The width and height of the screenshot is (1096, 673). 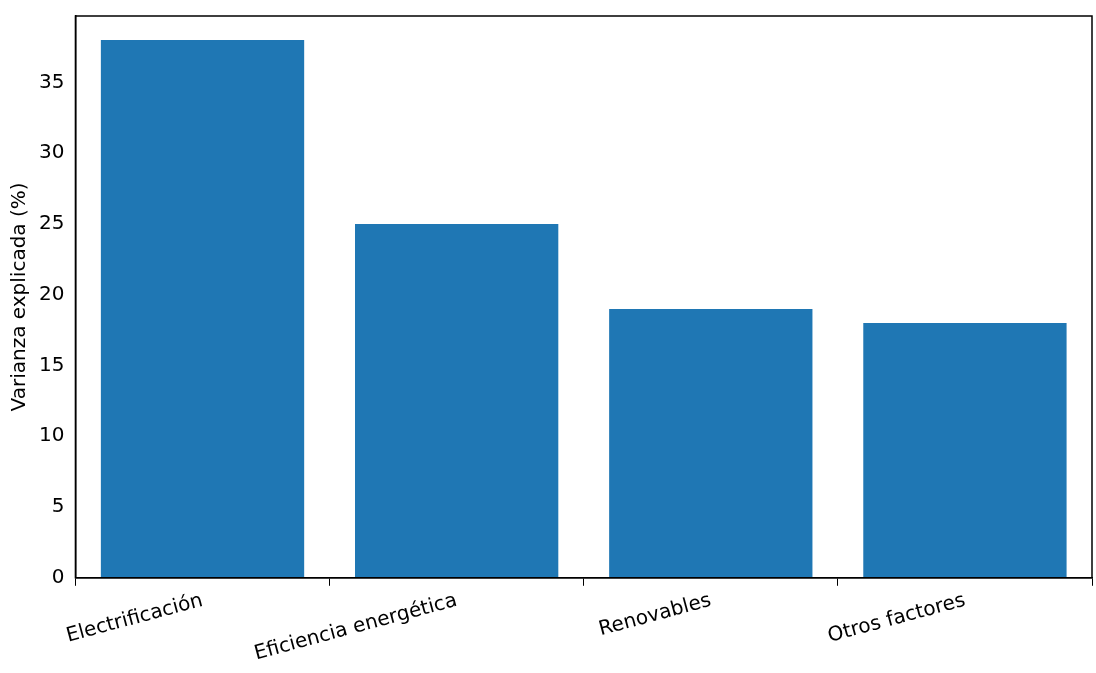 What do you see at coordinates (58, 575) in the screenshot?
I see `y-tick-label: 0` at bounding box center [58, 575].